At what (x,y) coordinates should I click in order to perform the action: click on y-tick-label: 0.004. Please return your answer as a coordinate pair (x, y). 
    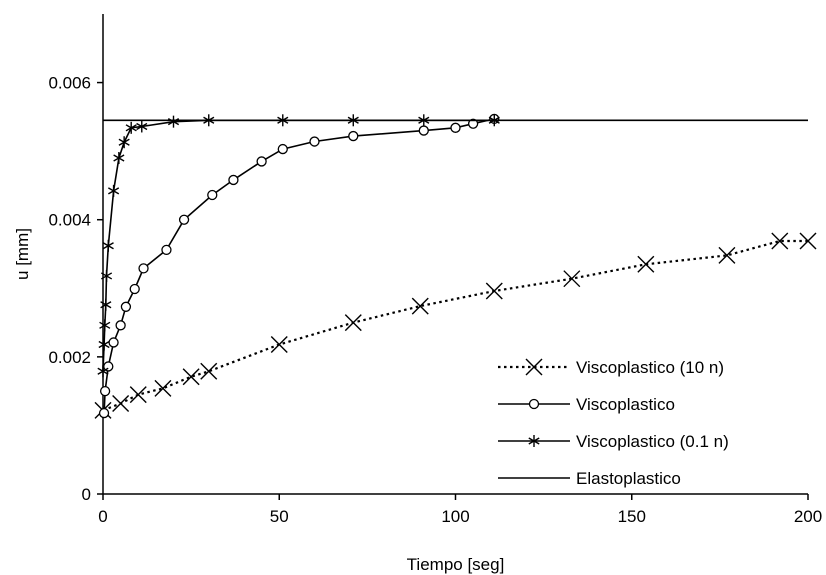
    Looking at the image, I should click on (69, 220).